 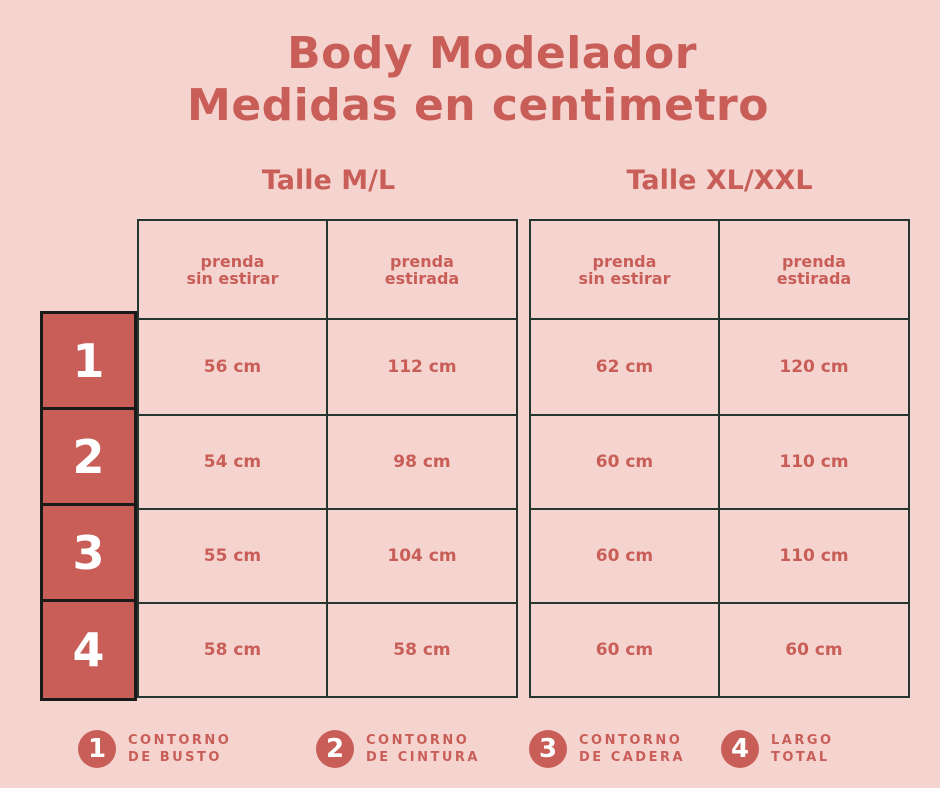 I want to click on legend-item-hip: 3 CONTORNO DE CADERA, so click(x=607, y=749).